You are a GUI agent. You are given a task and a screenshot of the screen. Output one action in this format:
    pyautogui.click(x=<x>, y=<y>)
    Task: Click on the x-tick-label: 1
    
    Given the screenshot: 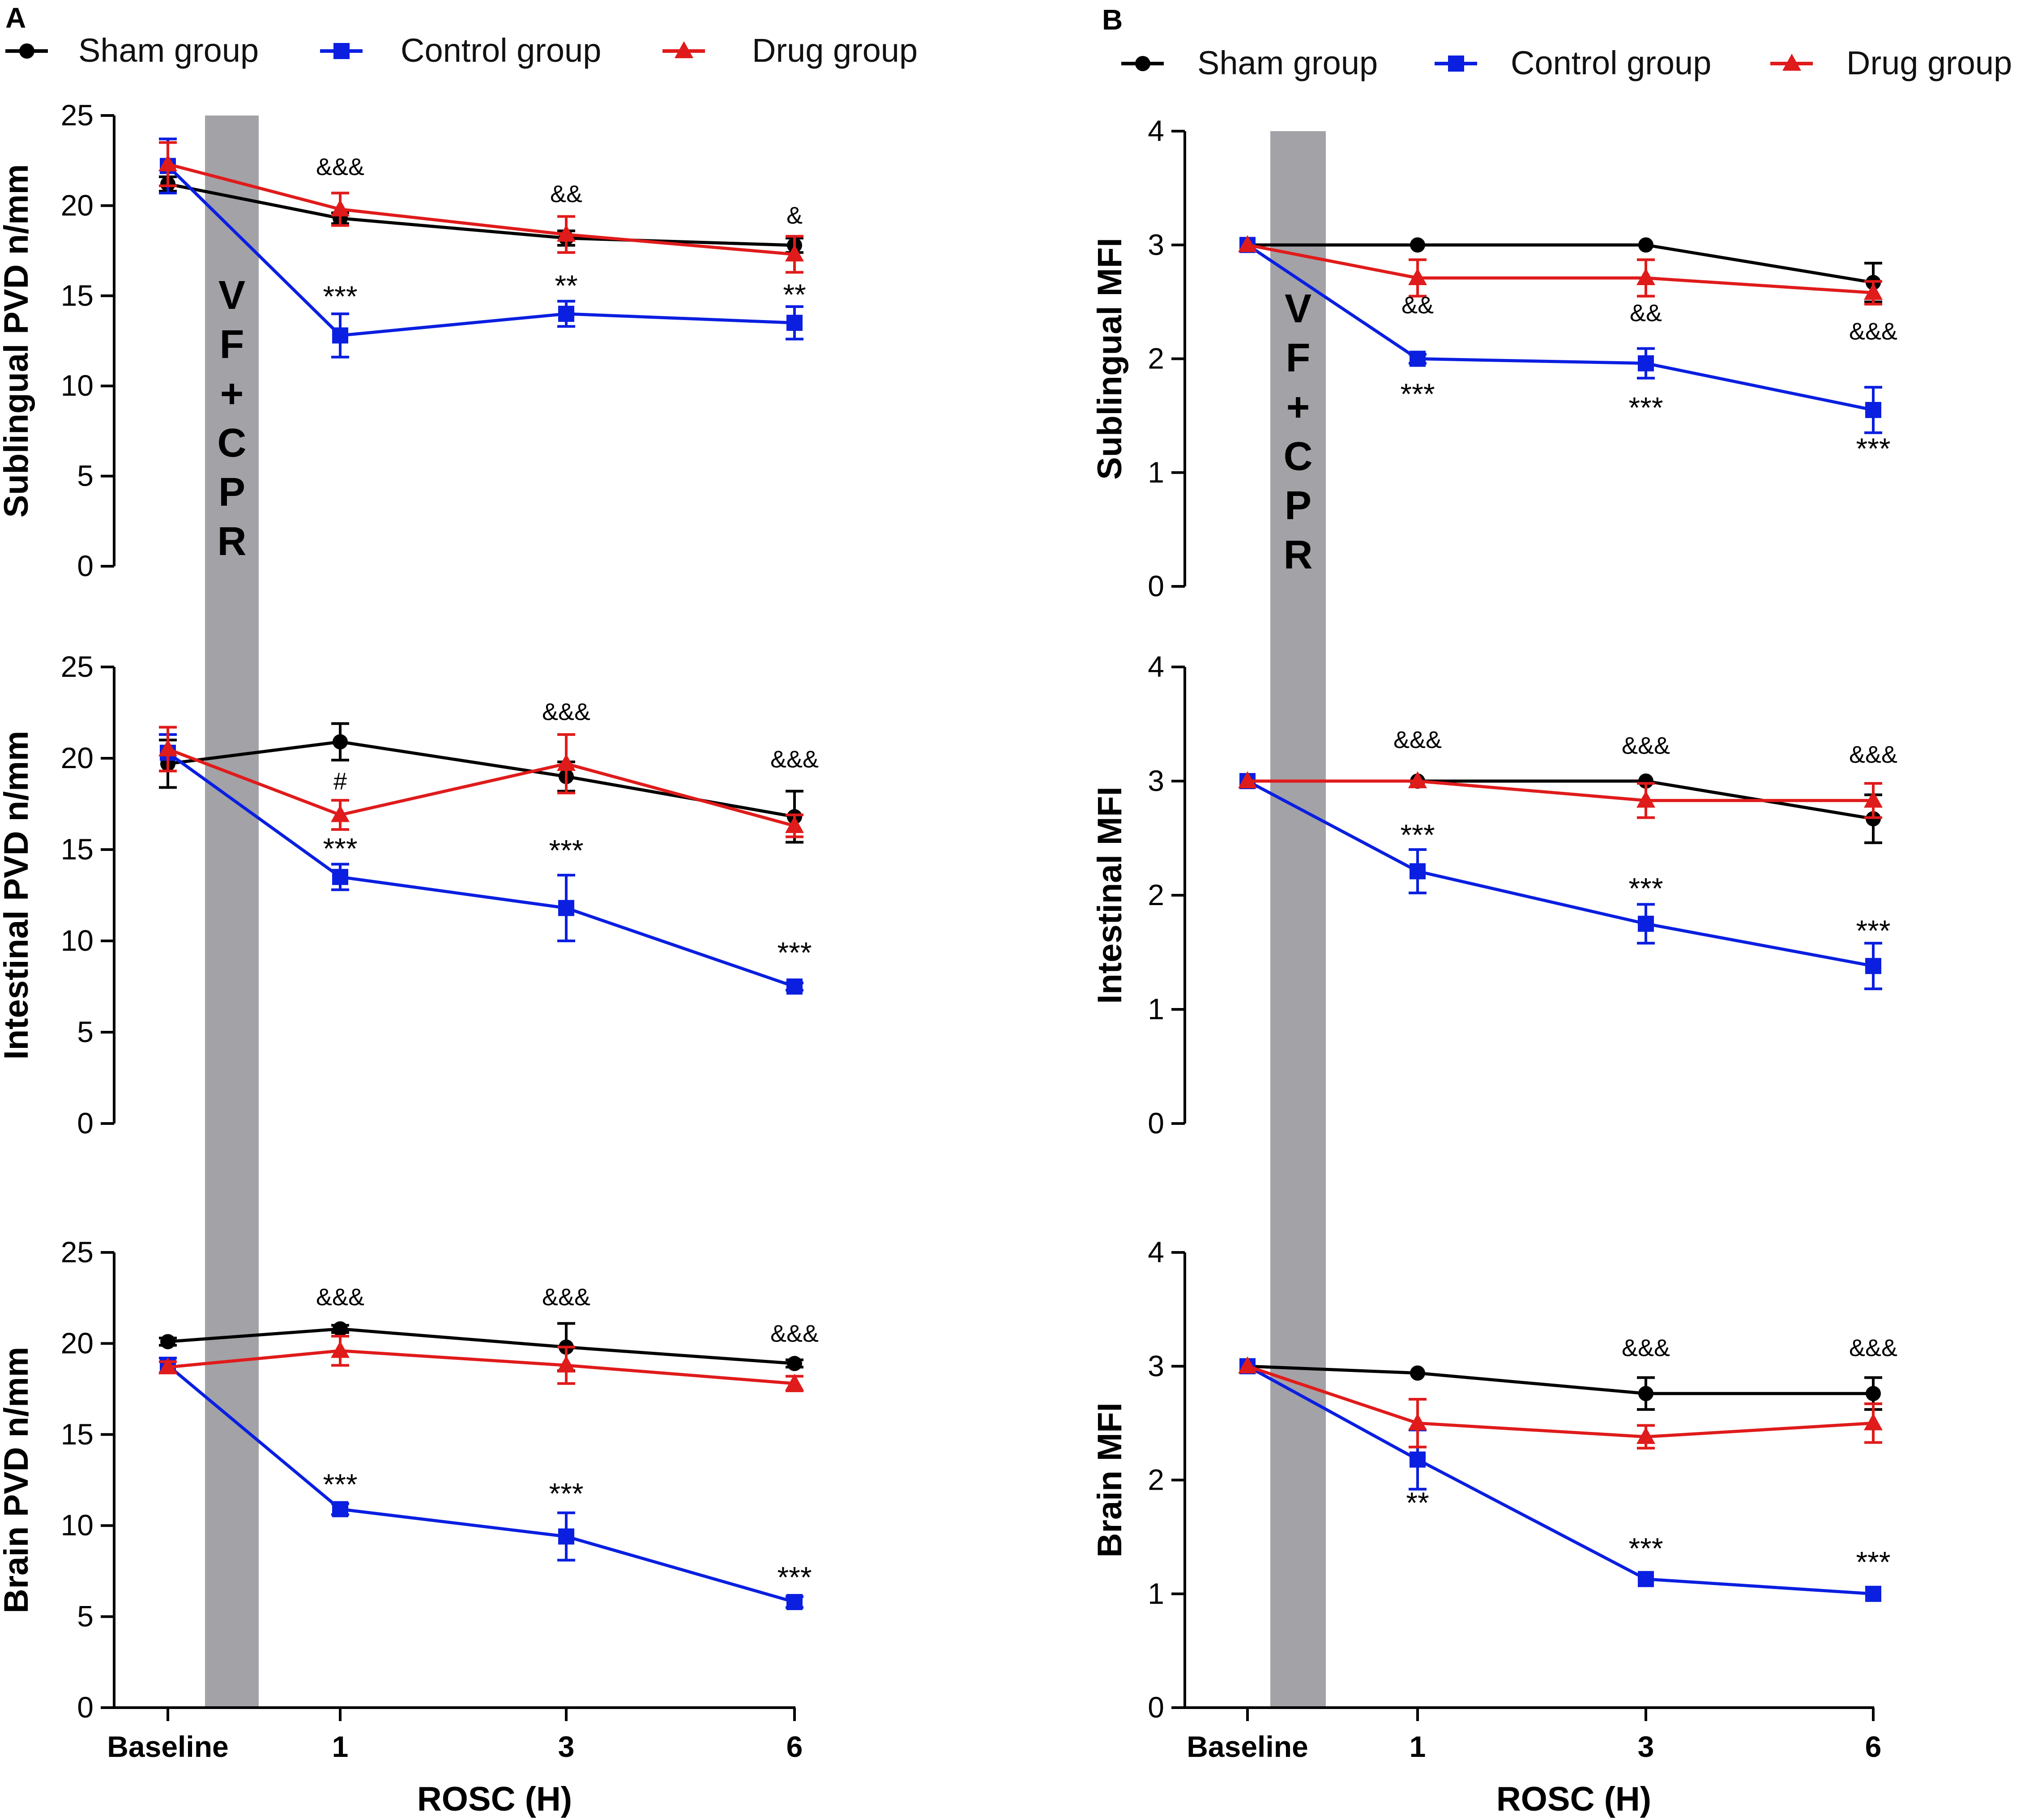 What is the action you would take?
    pyautogui.click(x=341, y=1747)
    